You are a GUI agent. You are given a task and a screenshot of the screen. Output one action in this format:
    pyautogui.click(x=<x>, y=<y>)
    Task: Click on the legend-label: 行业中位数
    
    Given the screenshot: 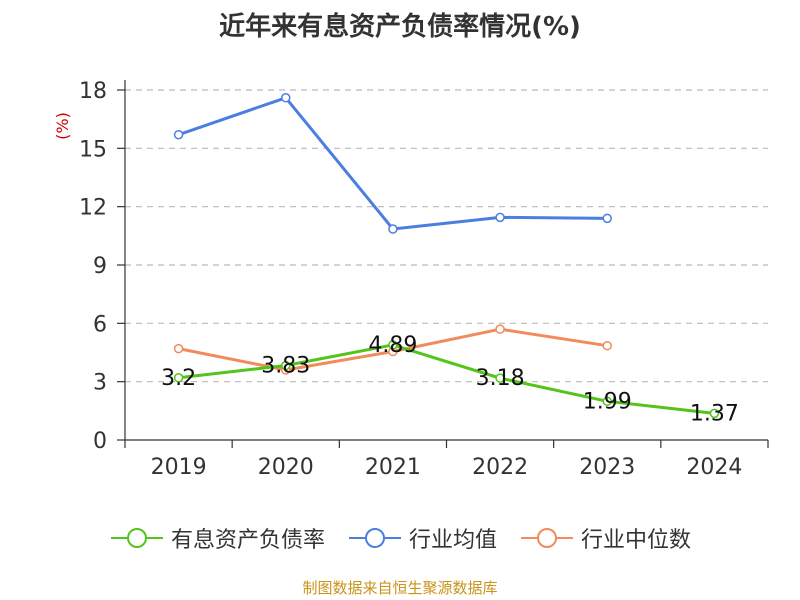 What is the action you would take?
    pyautogui.click(x=636, y=540)
    